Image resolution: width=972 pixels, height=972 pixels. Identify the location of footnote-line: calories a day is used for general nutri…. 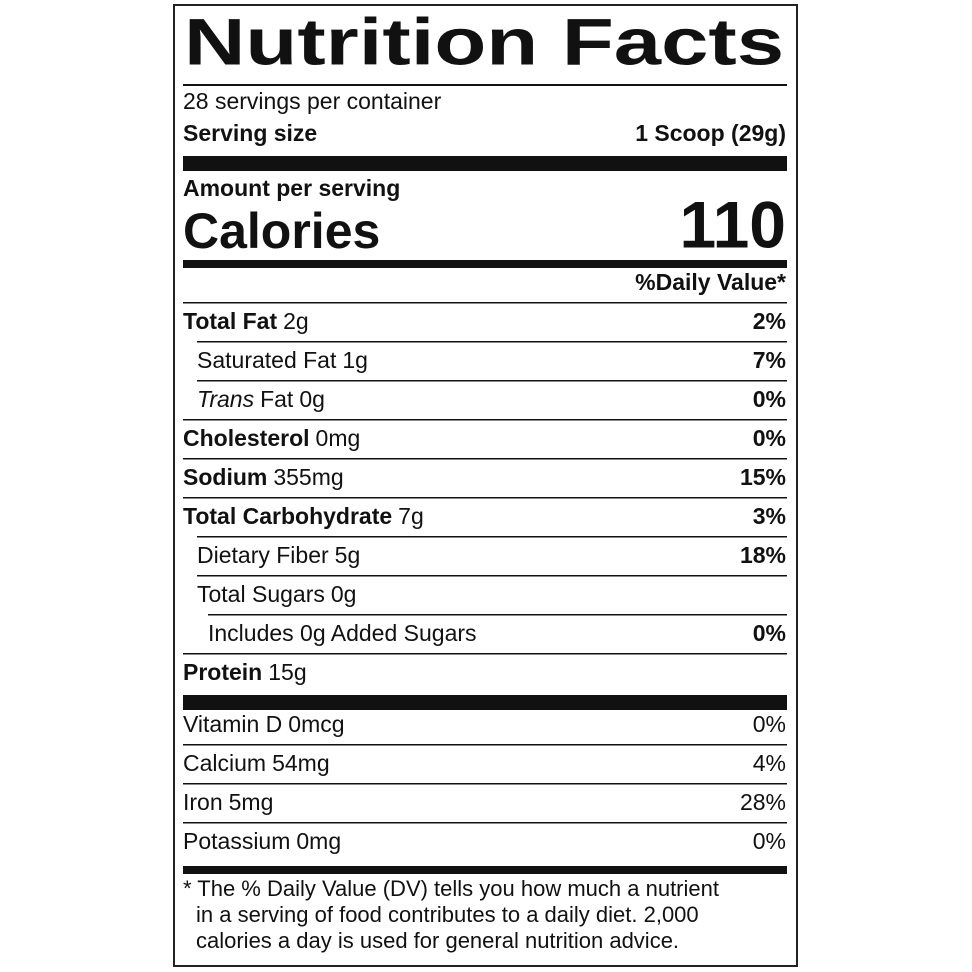
(437, 940).